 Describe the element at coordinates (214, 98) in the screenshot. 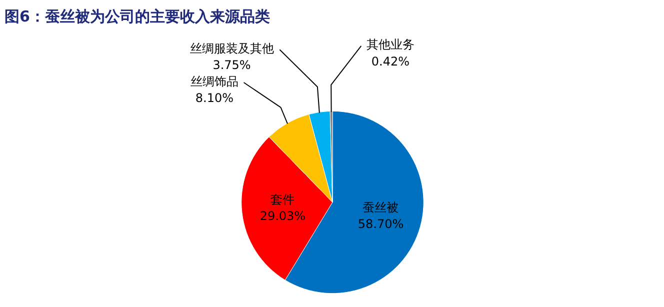

I see `data-label: 8.10%` at that location.